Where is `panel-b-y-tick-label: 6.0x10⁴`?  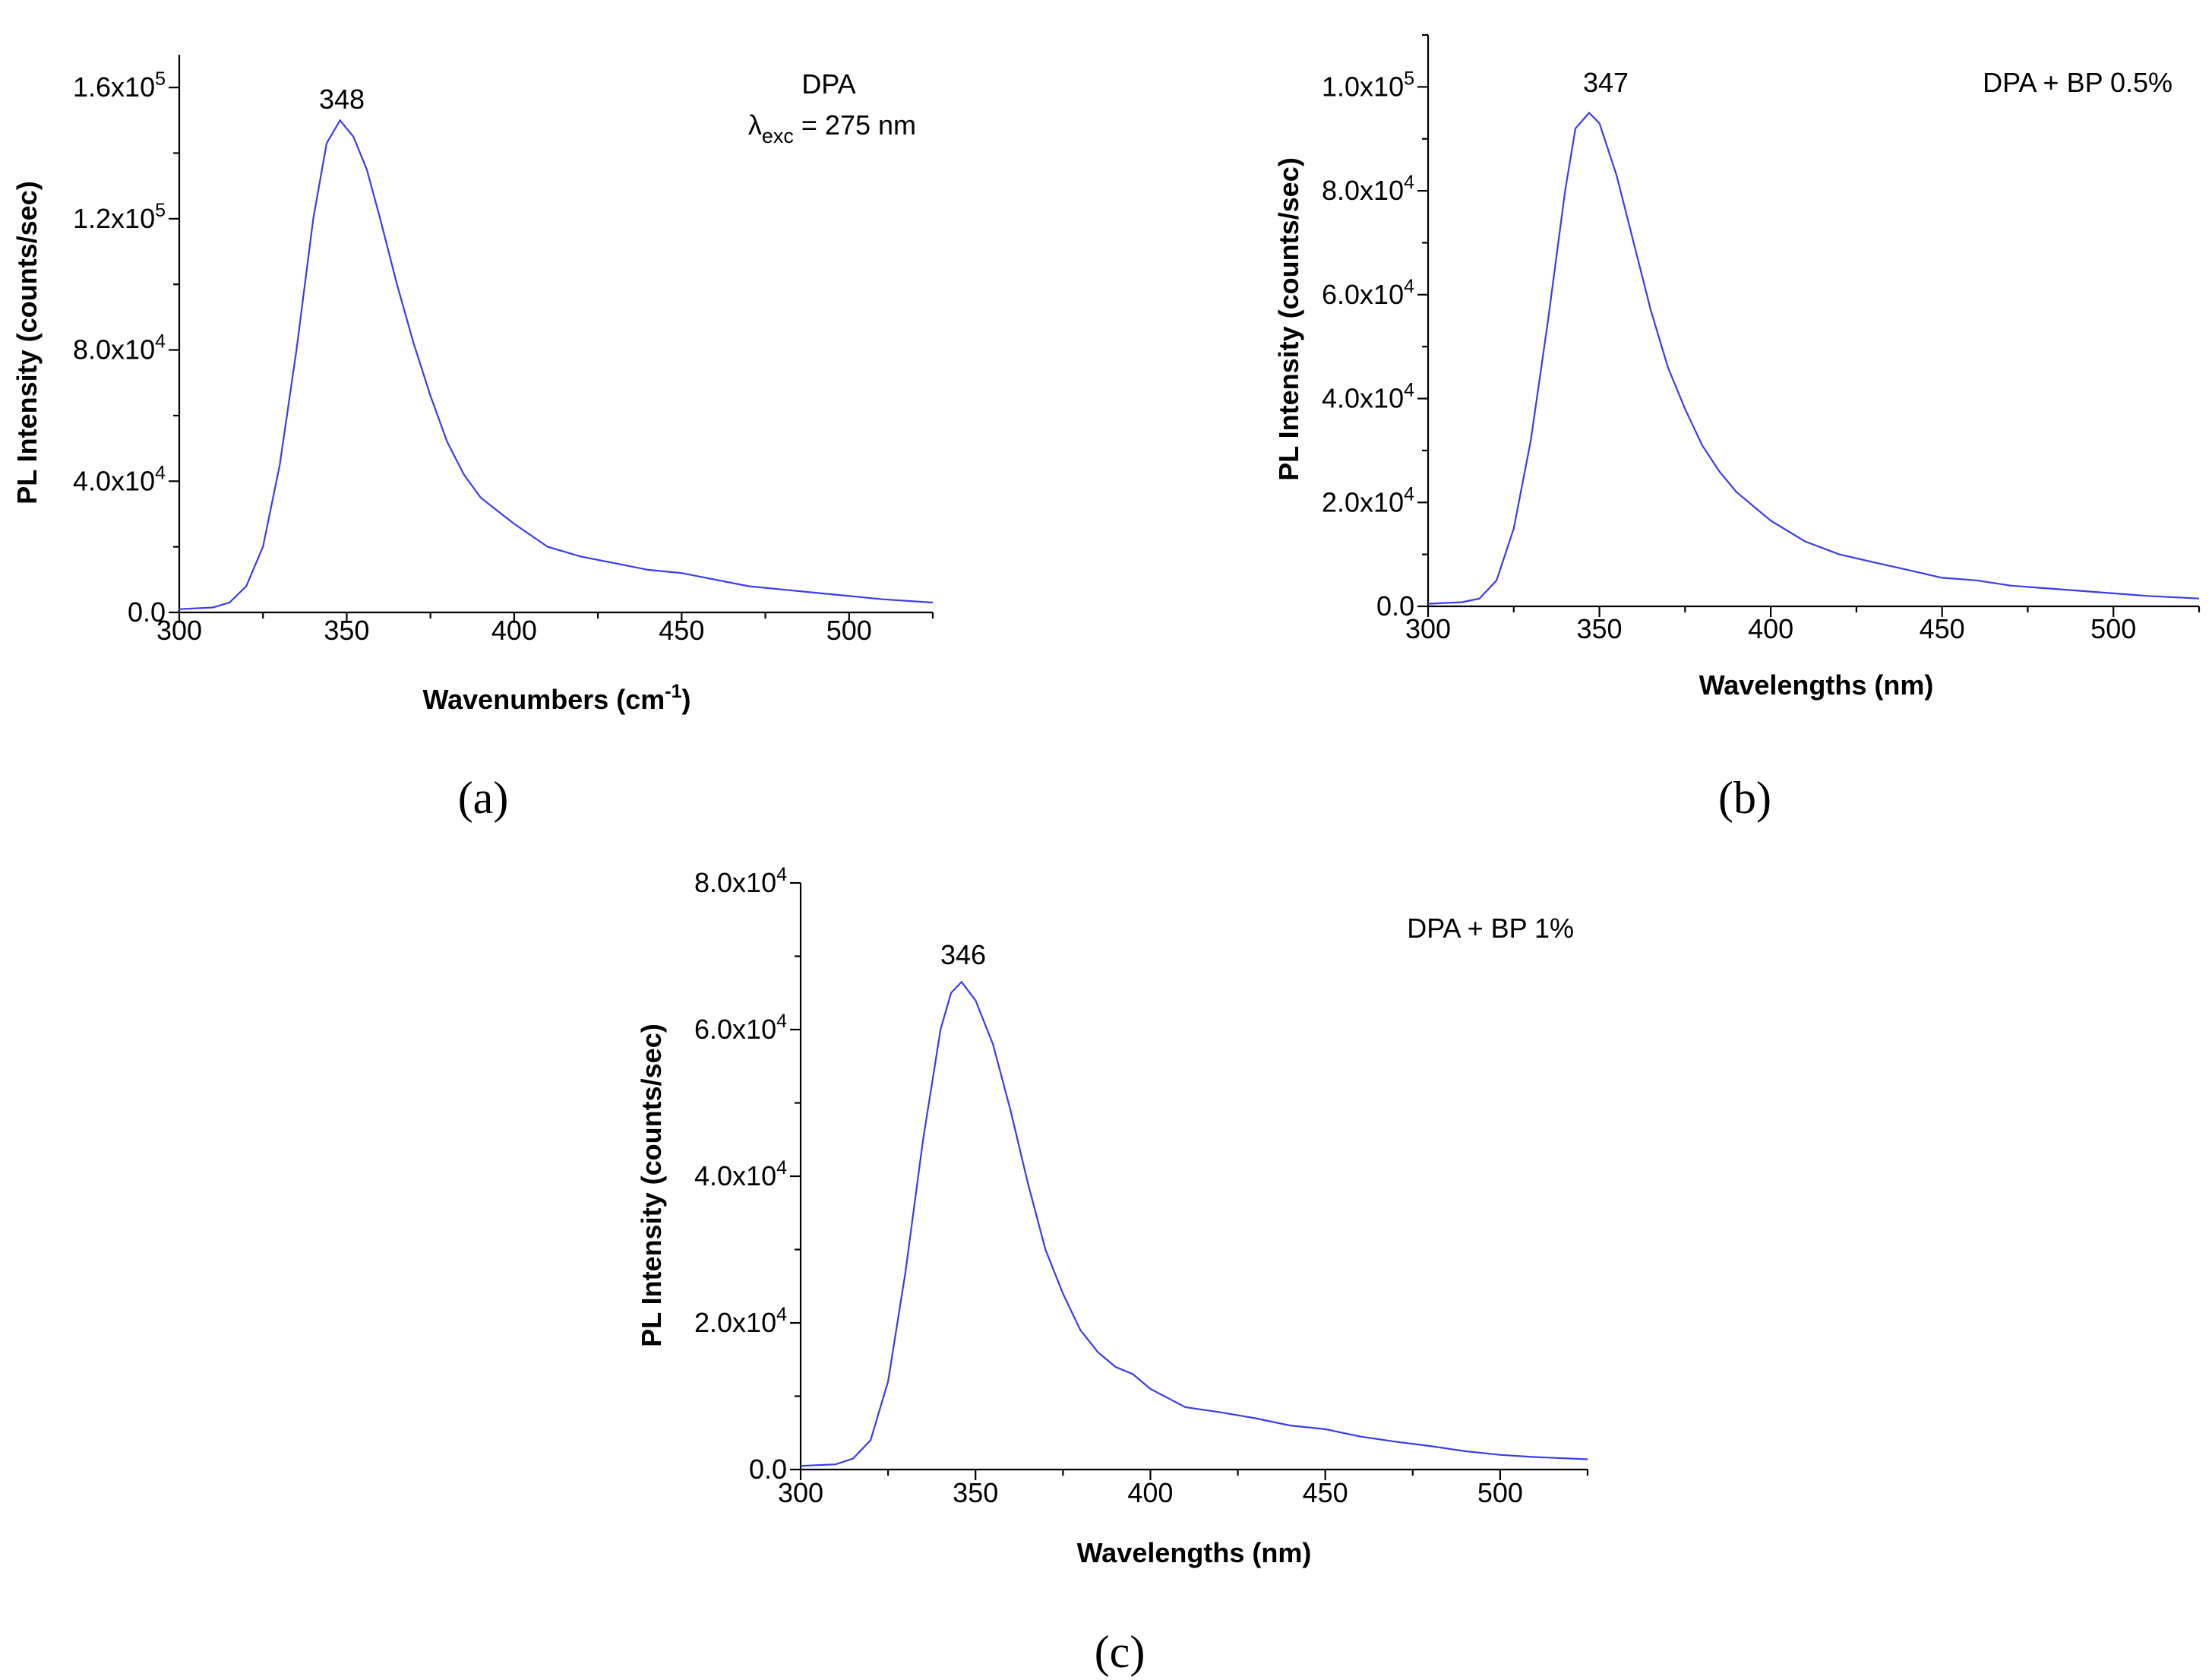
panel-b-y-tick-label: 6.0x10⁴ is located at coordinates (1368, 293).